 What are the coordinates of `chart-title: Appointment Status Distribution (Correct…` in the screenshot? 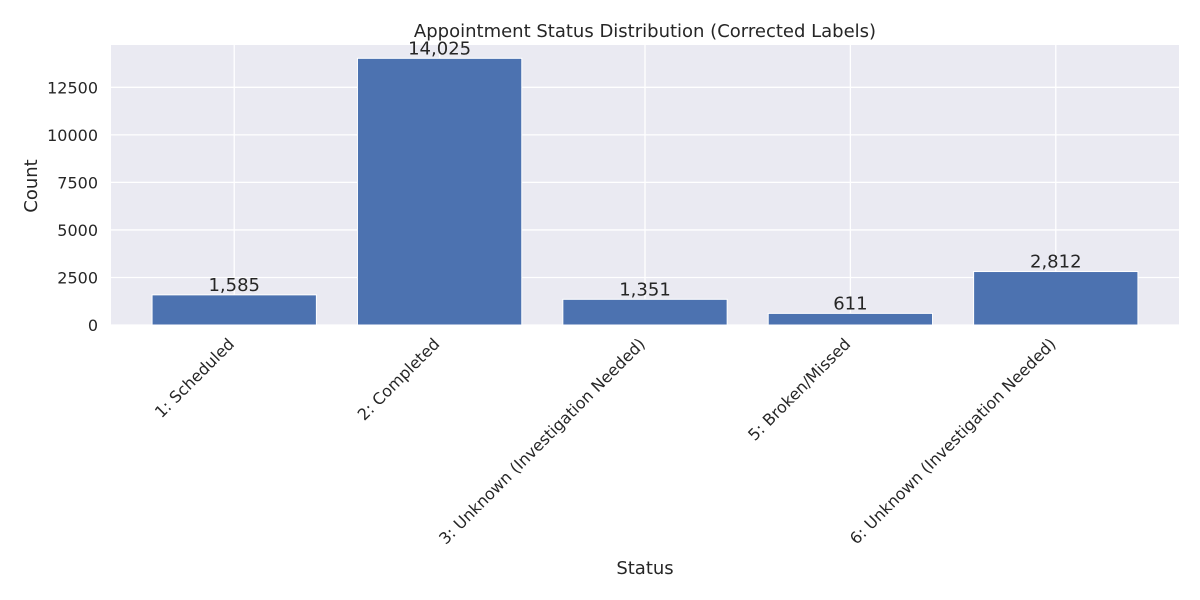 It's located at (645, 31).